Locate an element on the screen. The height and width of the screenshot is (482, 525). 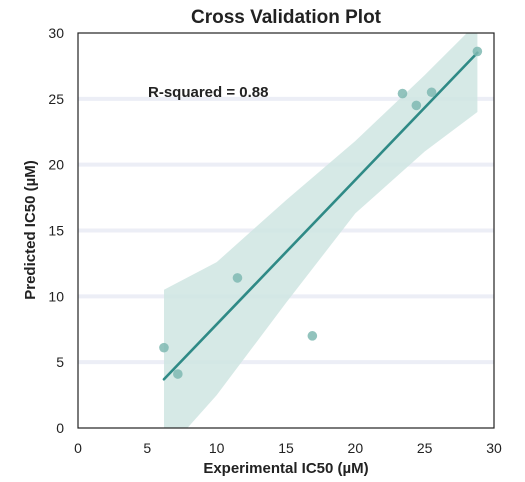
y-tick-label: 15 is located at coordinates (56, 231).